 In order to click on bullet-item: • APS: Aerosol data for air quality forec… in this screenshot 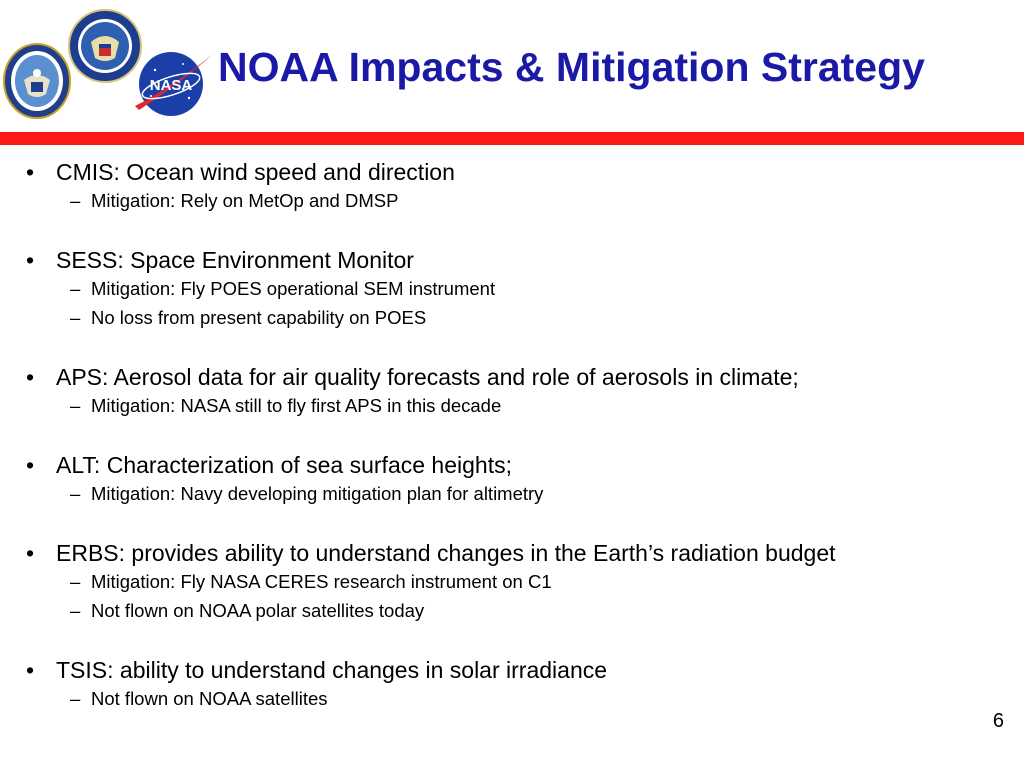, I will do `click(521, 377)`.